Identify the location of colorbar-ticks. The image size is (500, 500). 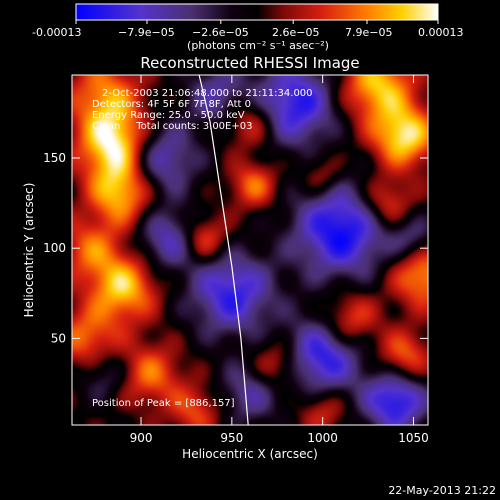
(257, 22).